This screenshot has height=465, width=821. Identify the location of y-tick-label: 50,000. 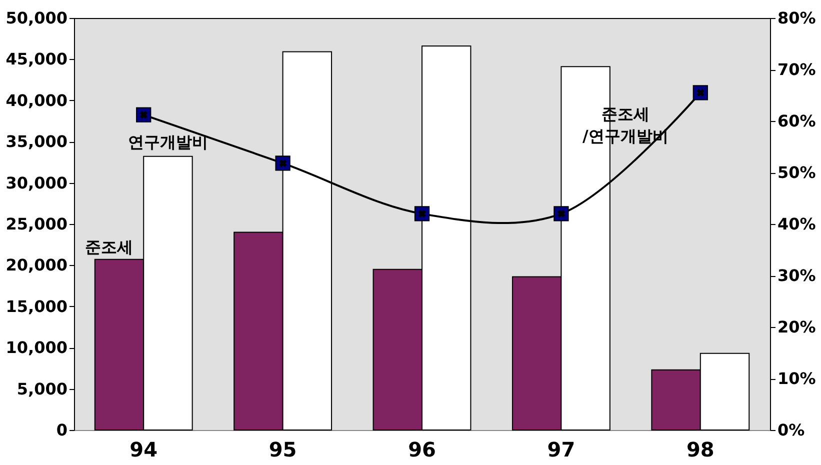
(37, 18).